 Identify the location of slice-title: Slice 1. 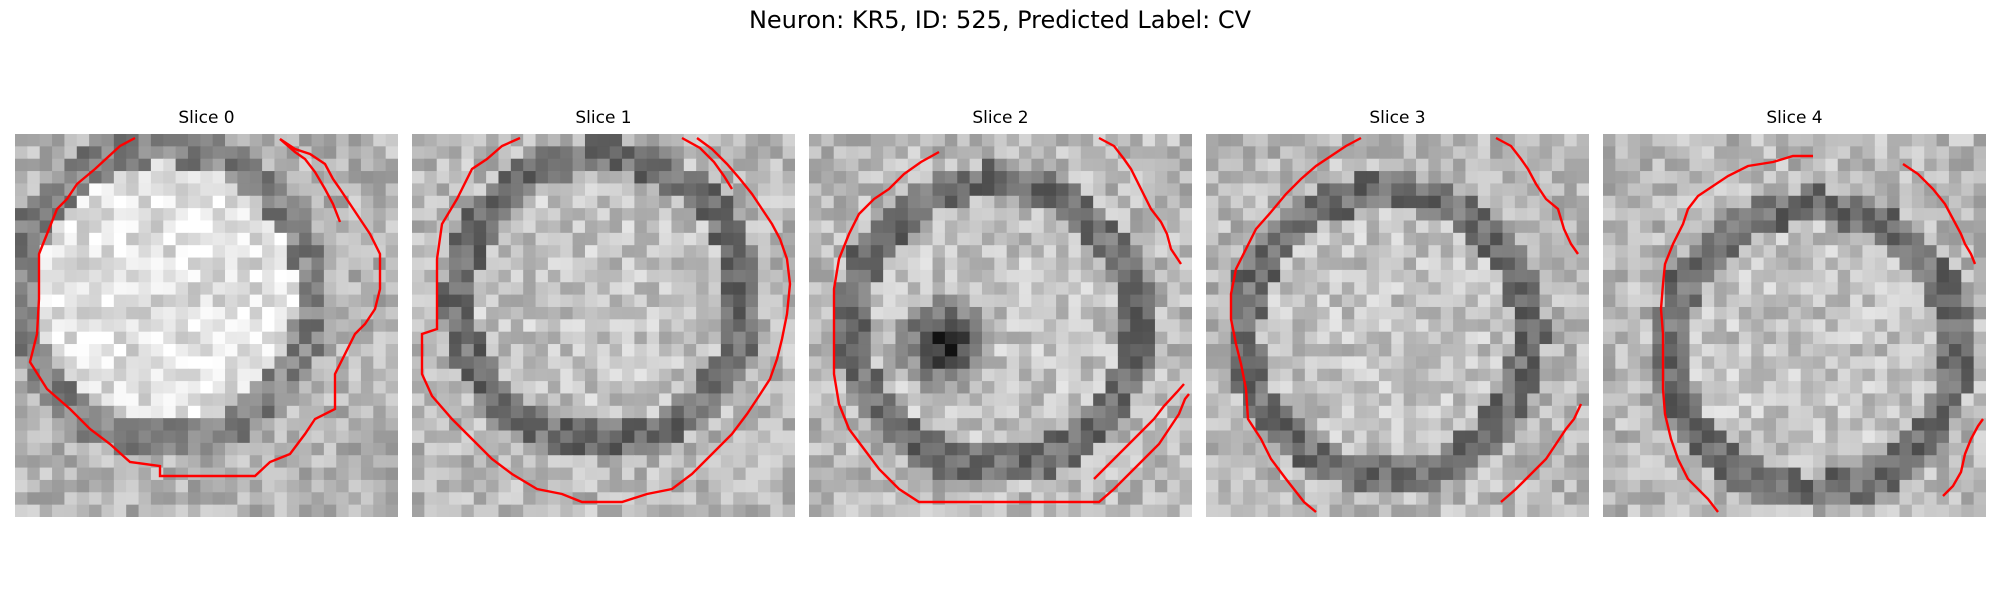
(603, 118).